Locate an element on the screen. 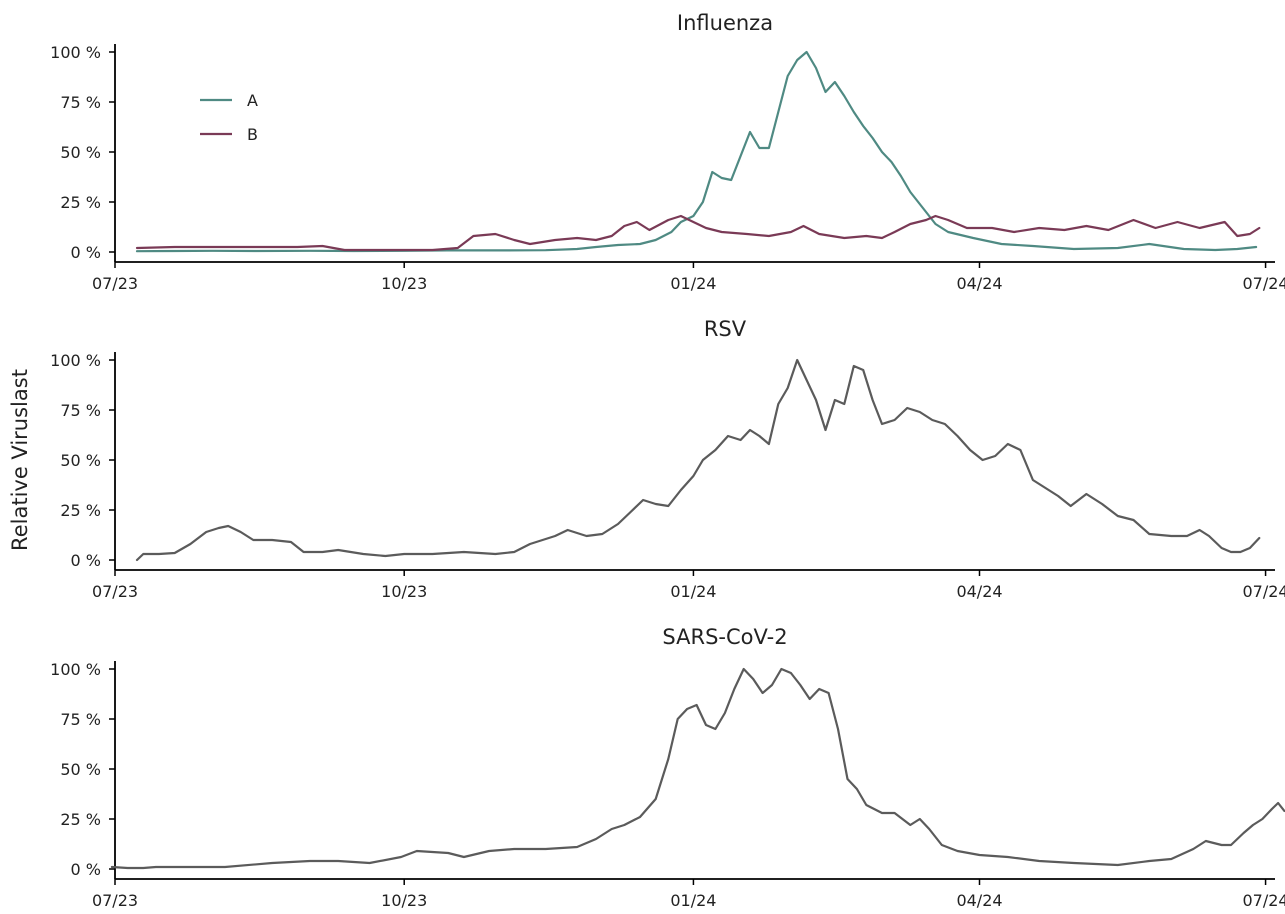  y-axis-label: Relative Viruslast is located at coordinates (20, 460).